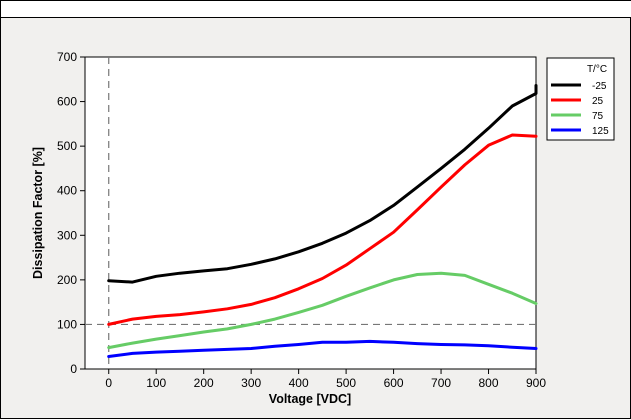 The height and width of the screenshot is (420, 631). I want to click on x-tick-label: 800, so click(489, 383).